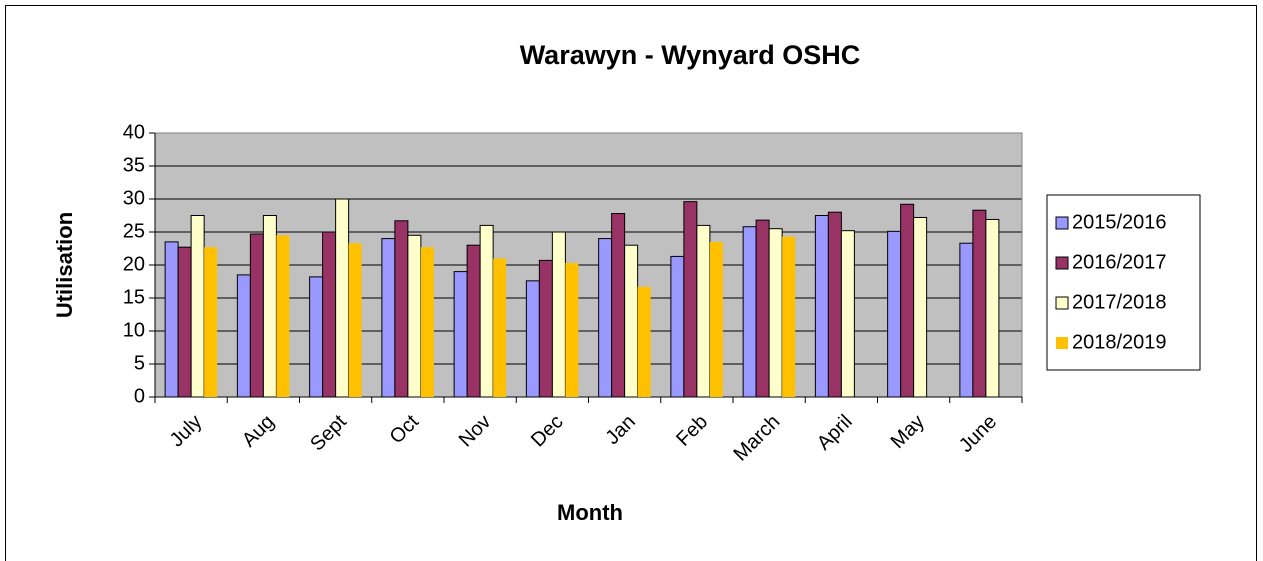 The height and width of the screenshot is (561, 1263). Describe the element at coordinates (1119, 342) in the screenshot. I see `legend-label: 2018/2019` at that location.